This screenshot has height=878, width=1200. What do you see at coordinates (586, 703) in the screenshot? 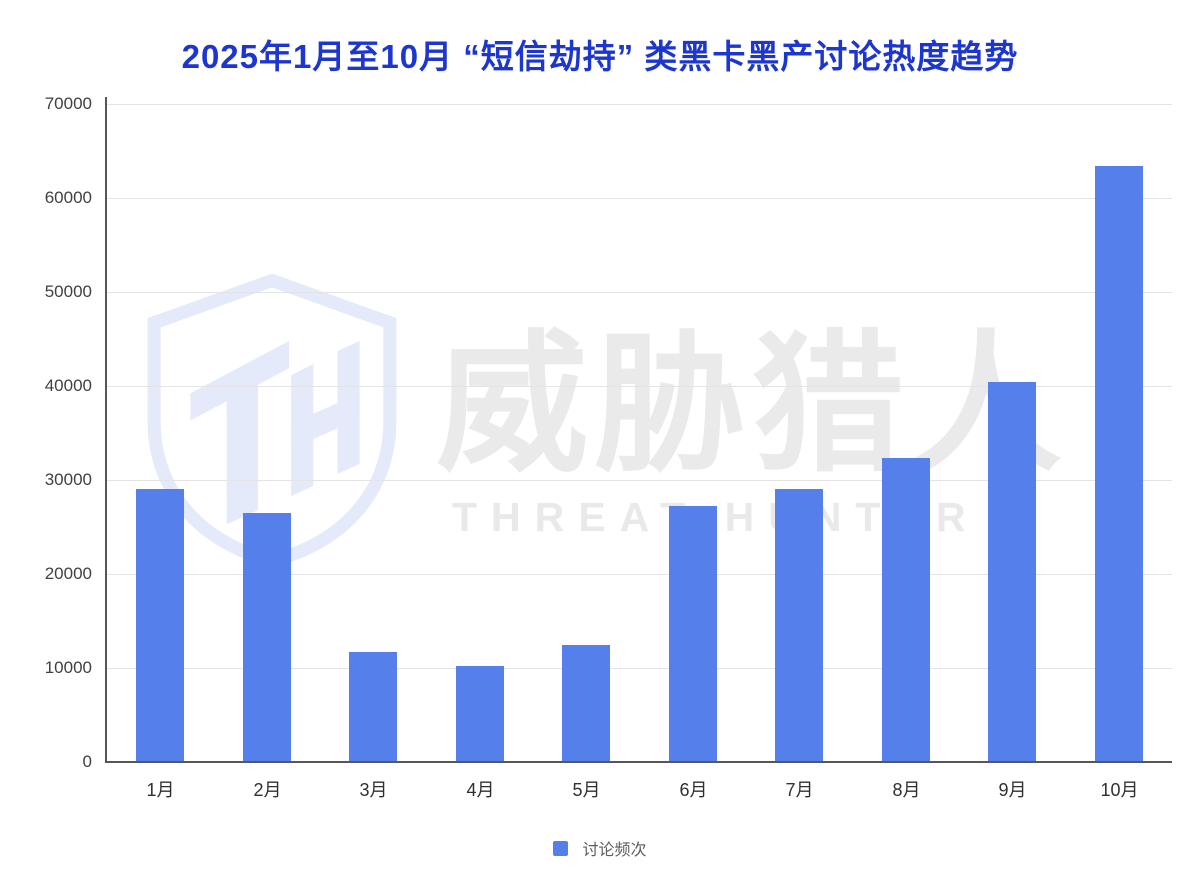
I see `bar-5月` at bounding box center [586, 703].